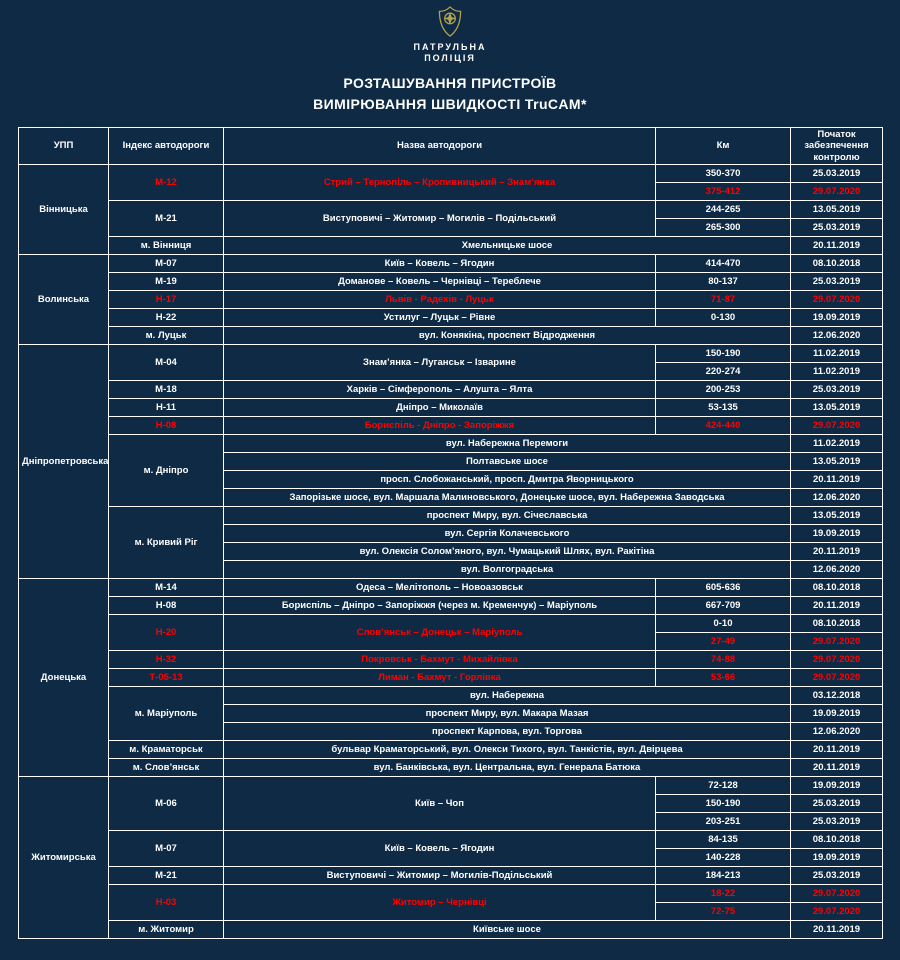 The width and height of the screenshot is (900, 960). I want to click on road-name-cell: Житомир – Чернівці, so click(439, 902).